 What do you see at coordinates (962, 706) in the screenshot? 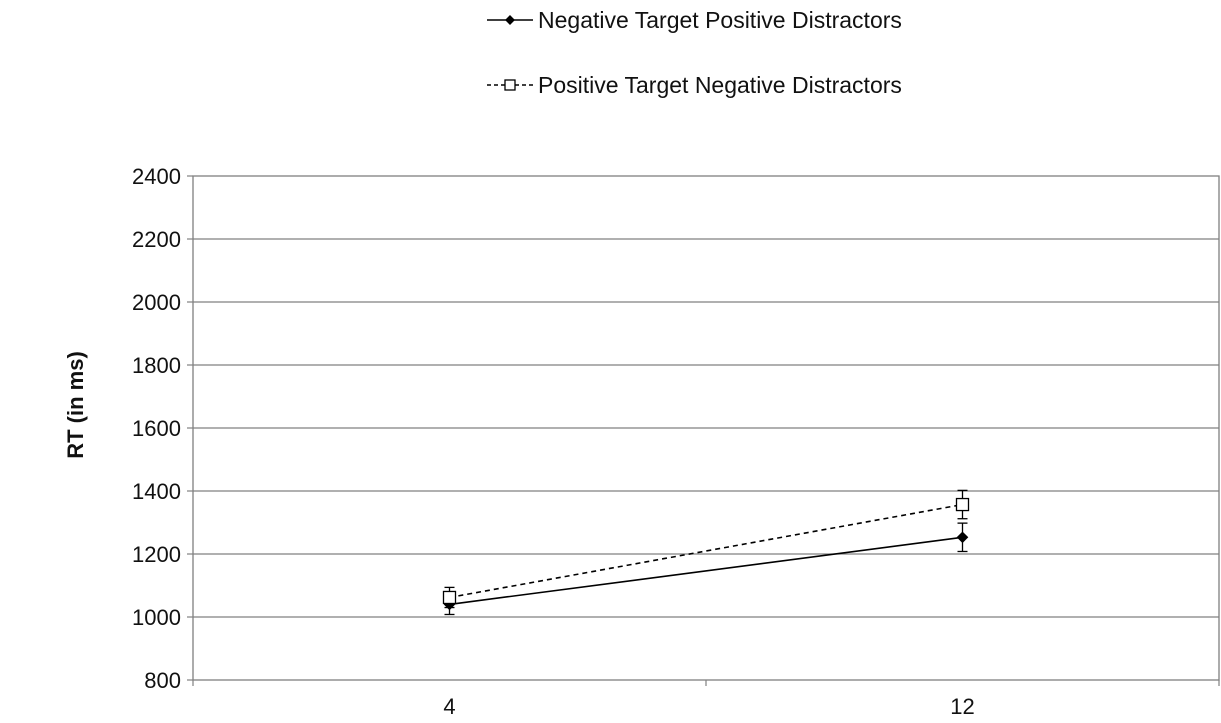
I see `x-tick-label: 12` at bounding box center [962, 706].